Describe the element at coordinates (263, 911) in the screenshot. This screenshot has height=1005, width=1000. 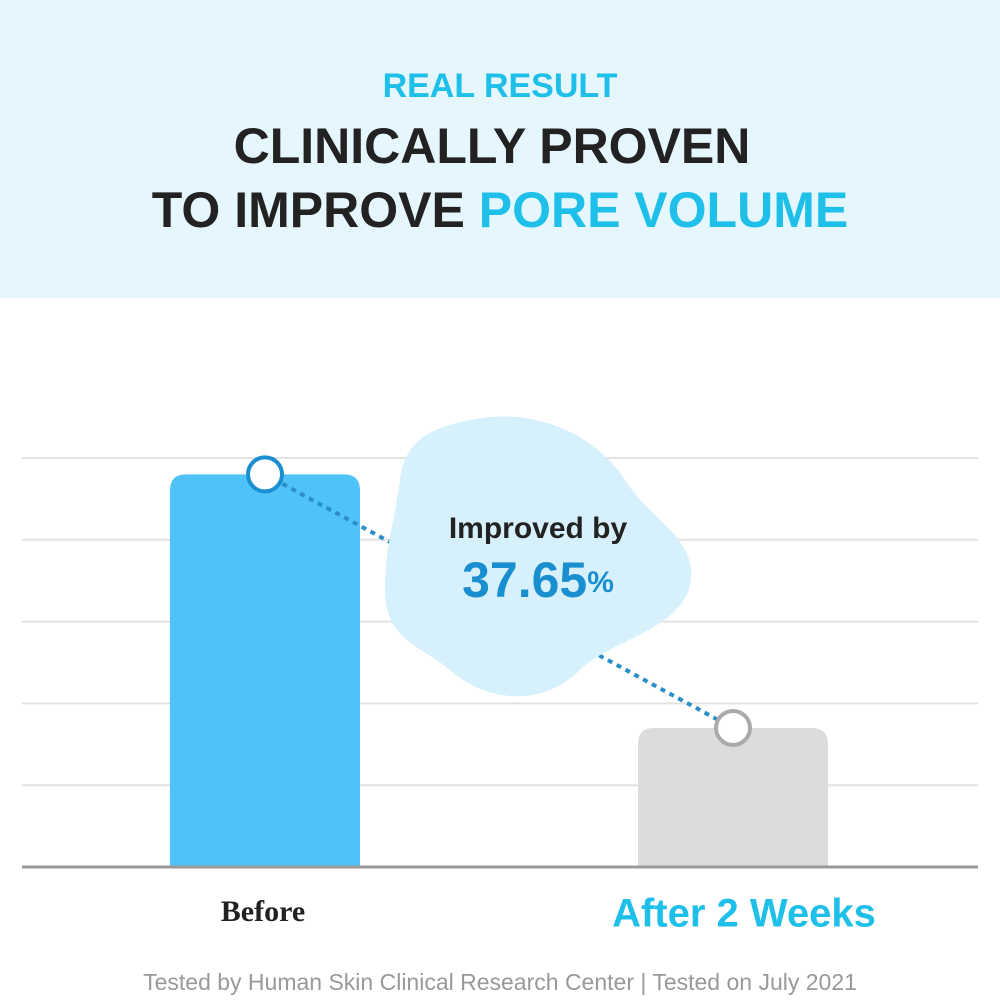
I see `category-label: Before` at that location.